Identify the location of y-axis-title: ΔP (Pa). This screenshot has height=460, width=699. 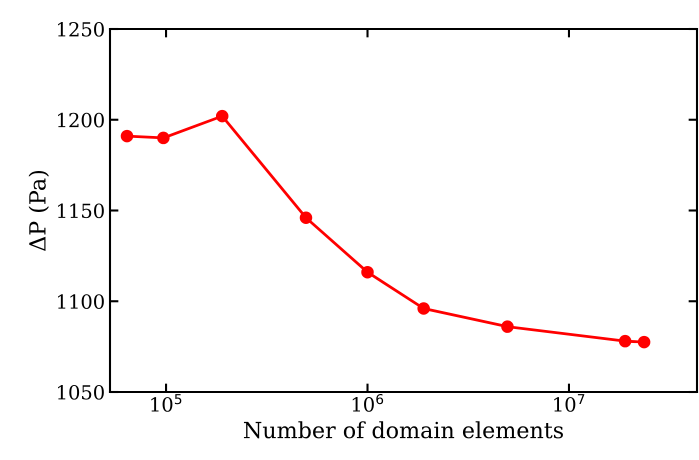
(38, 210).